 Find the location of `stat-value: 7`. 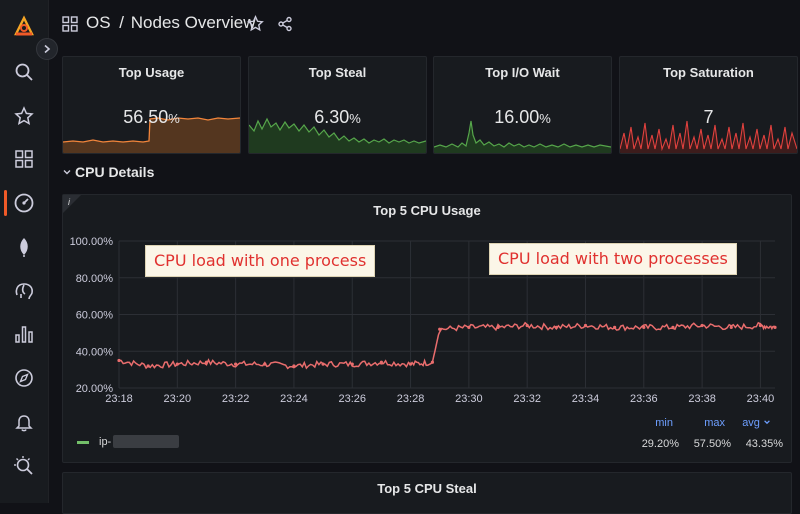

stat-value: 7 is located at coordinates (708, 117).